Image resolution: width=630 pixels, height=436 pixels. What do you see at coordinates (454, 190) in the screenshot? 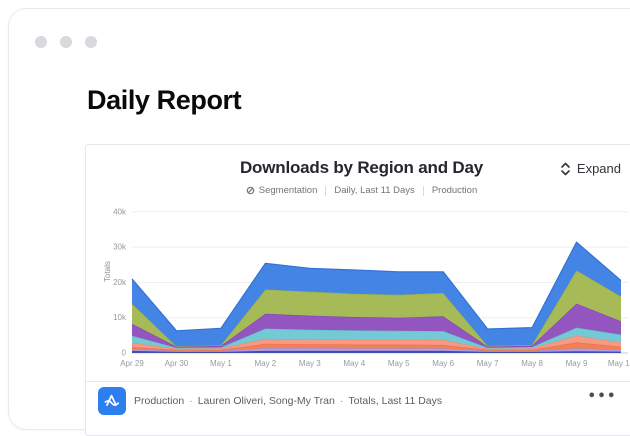
I see `meta-environment: Production` at bounding box center [454, 190].